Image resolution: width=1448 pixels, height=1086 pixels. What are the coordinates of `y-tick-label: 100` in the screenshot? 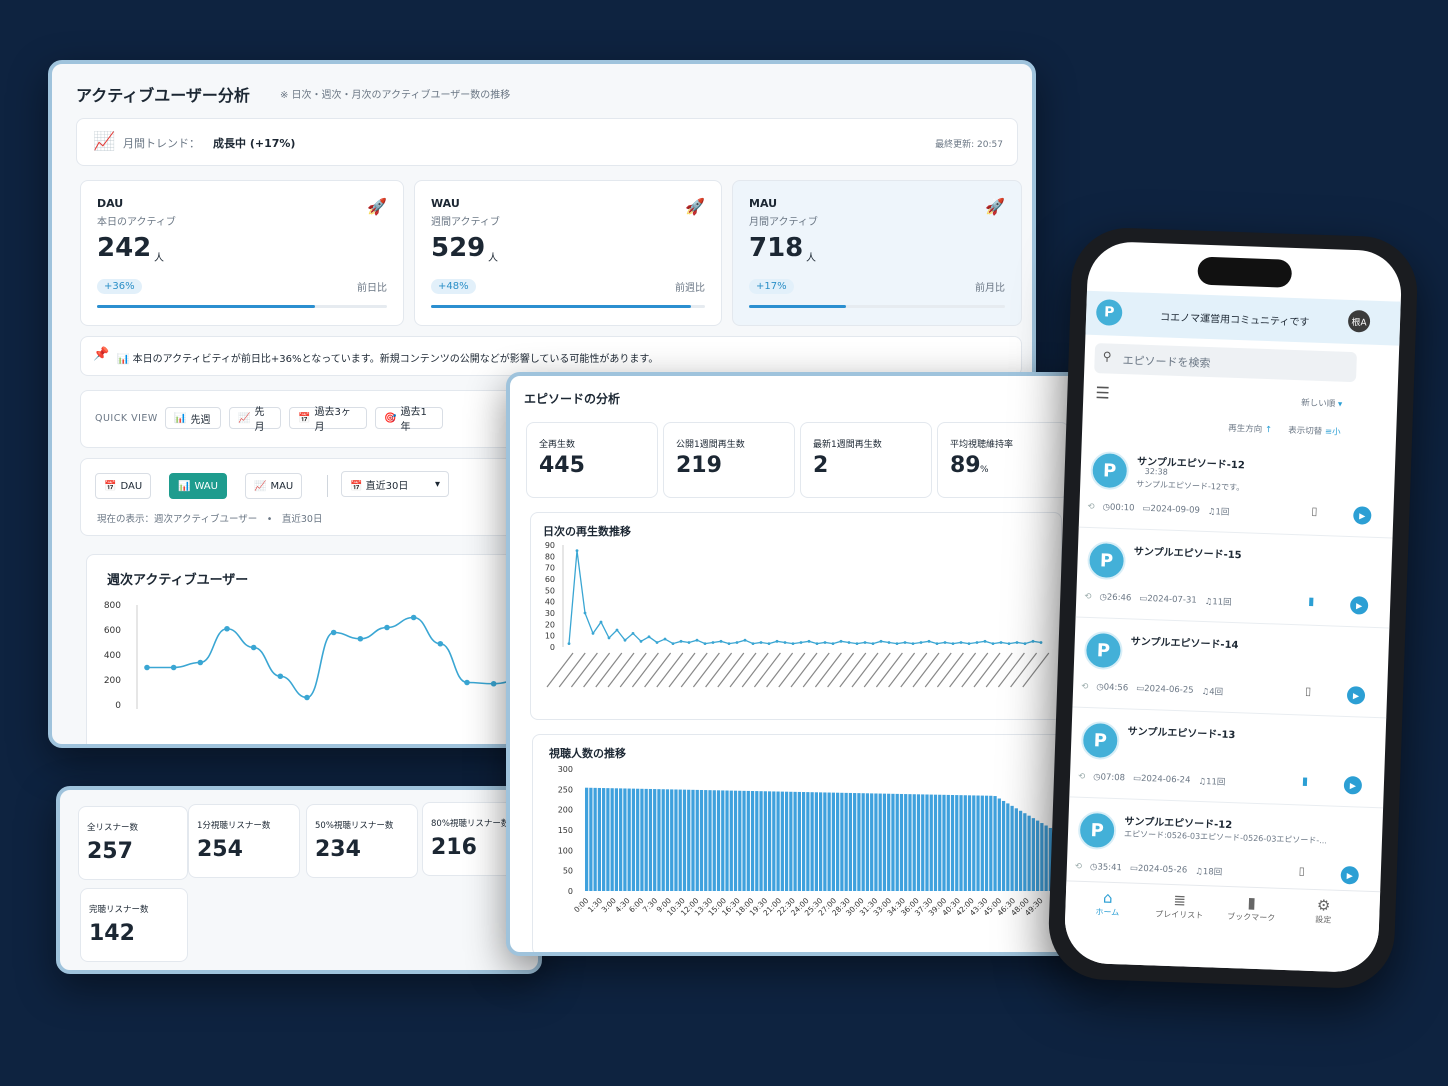 It's located at (565, 850).